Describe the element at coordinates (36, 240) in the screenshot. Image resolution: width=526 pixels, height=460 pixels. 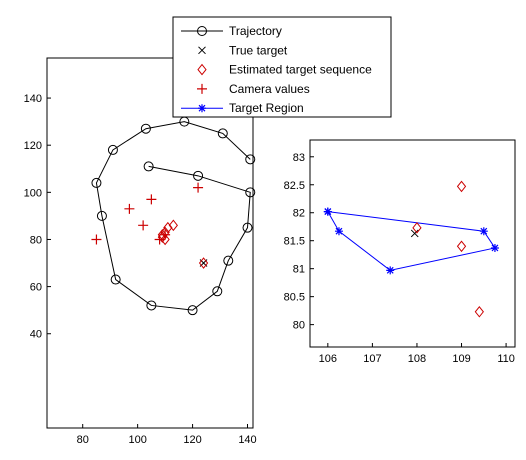
I see `main-ytick-label: 80` at that location.